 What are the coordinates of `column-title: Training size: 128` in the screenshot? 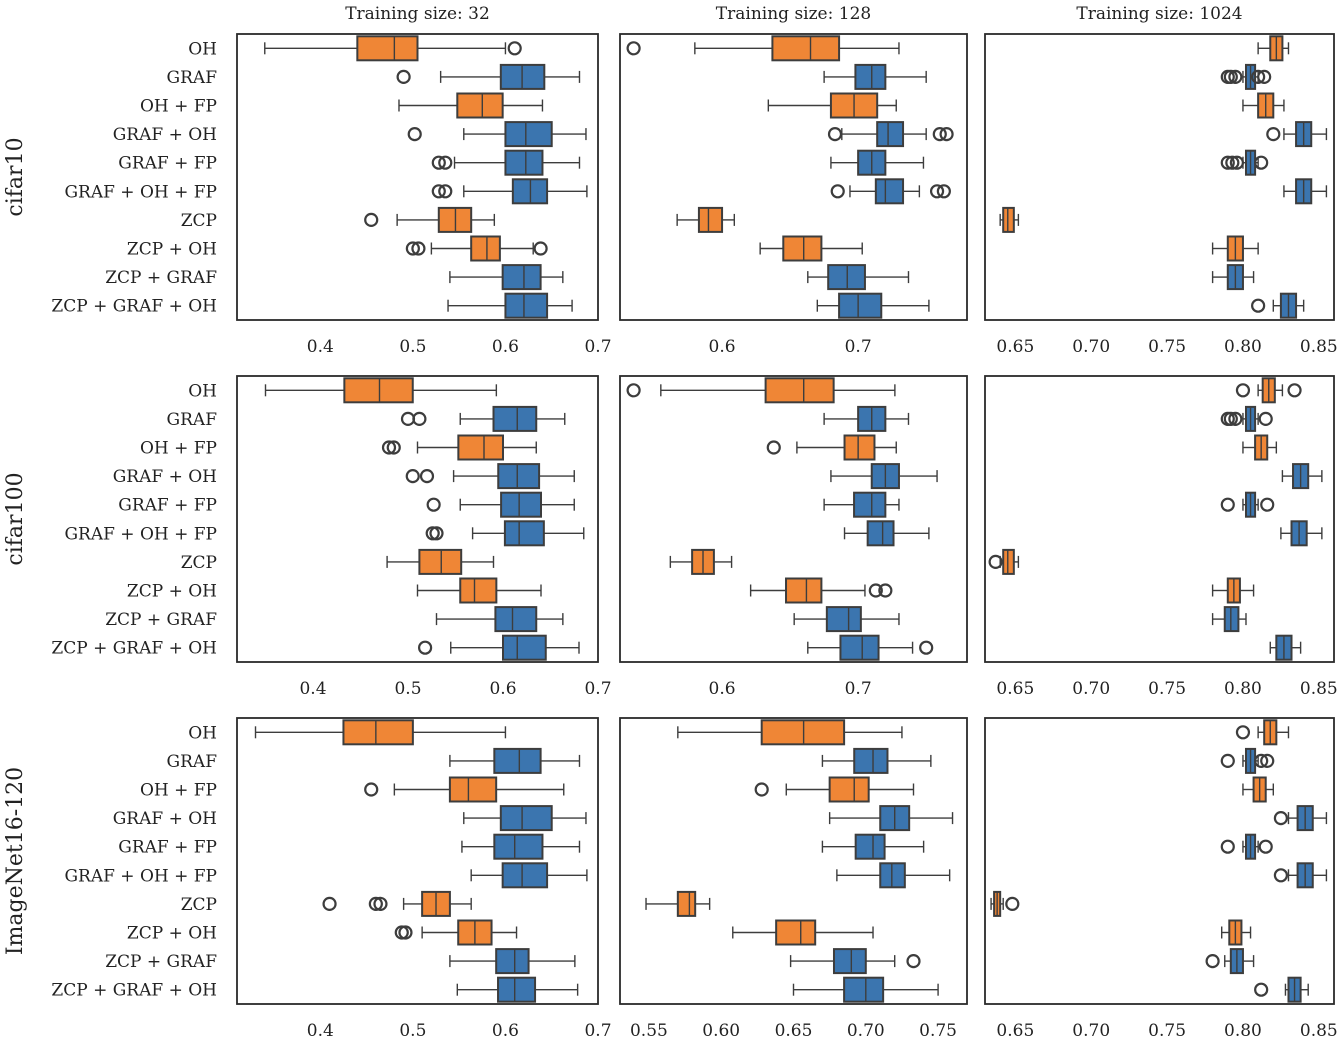 It's located at (793, 14).